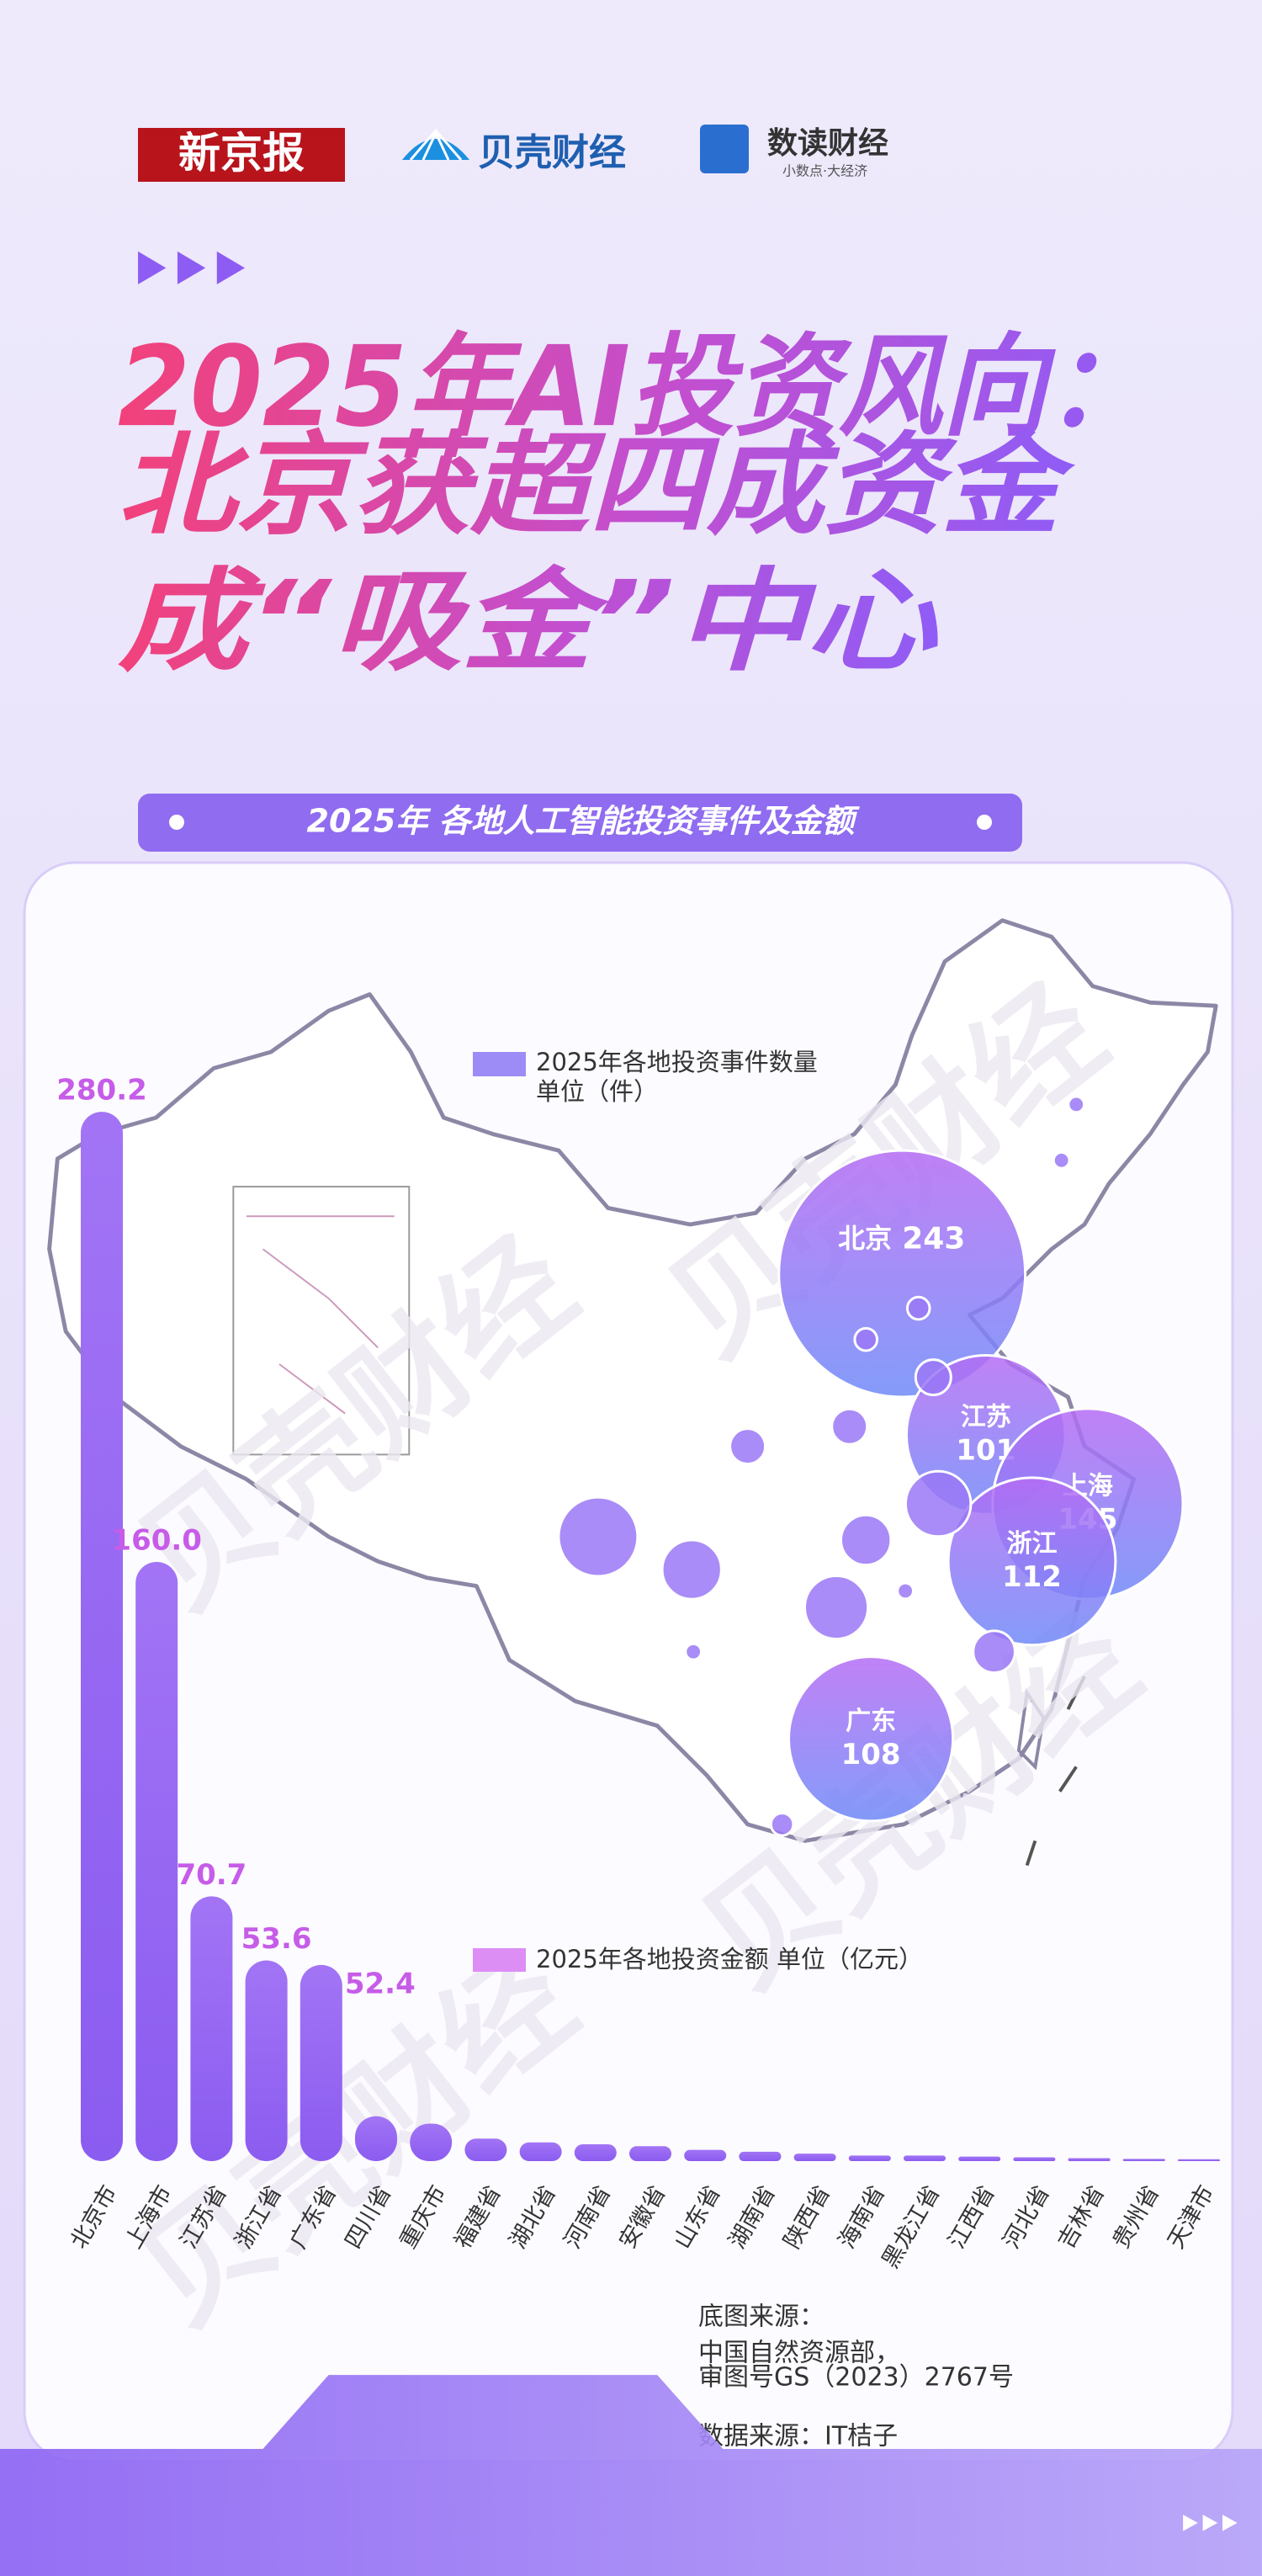 The height and width of the screenshot is (2576, 1262). I want to click on source-text: 审图号GS（2023）2767号, so click(856, 2378).